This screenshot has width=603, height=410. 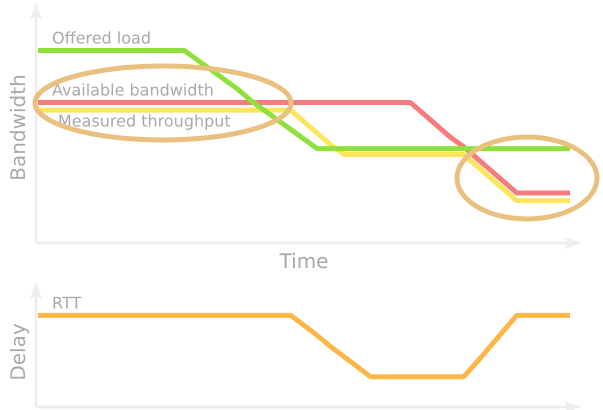 I want to click on x-axis-title: Time, so click(x=303, y=261).